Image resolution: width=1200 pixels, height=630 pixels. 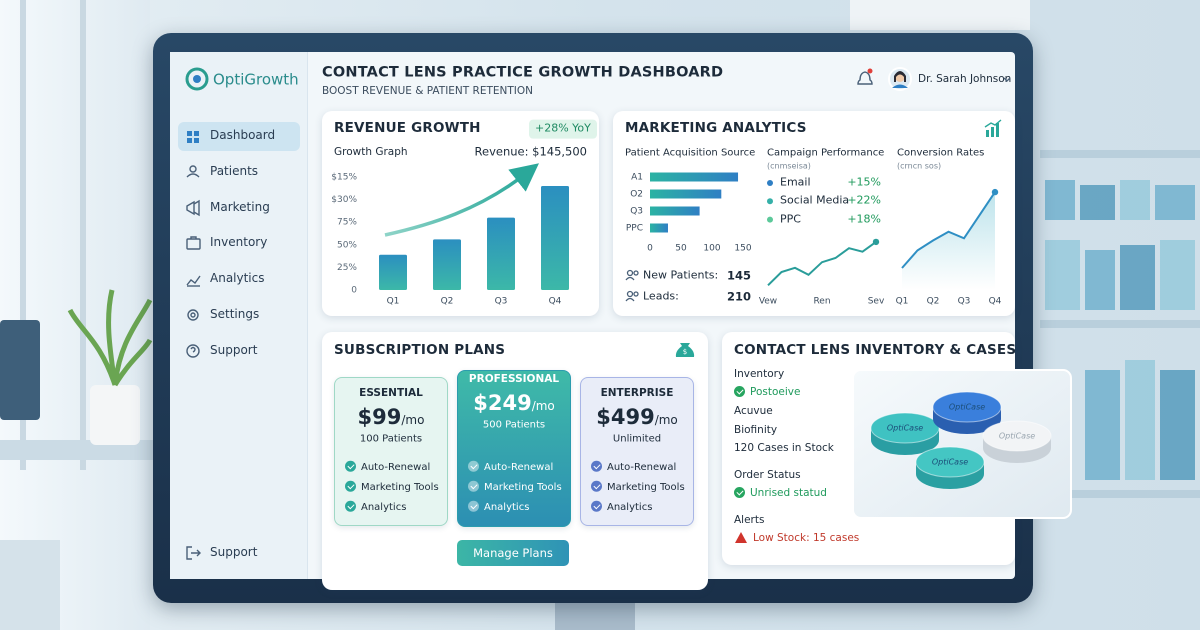 What do you see at coordinates (864, 219) in the screenshot?
I see `campaign-change: +18%` at bounding box center [864, 219].